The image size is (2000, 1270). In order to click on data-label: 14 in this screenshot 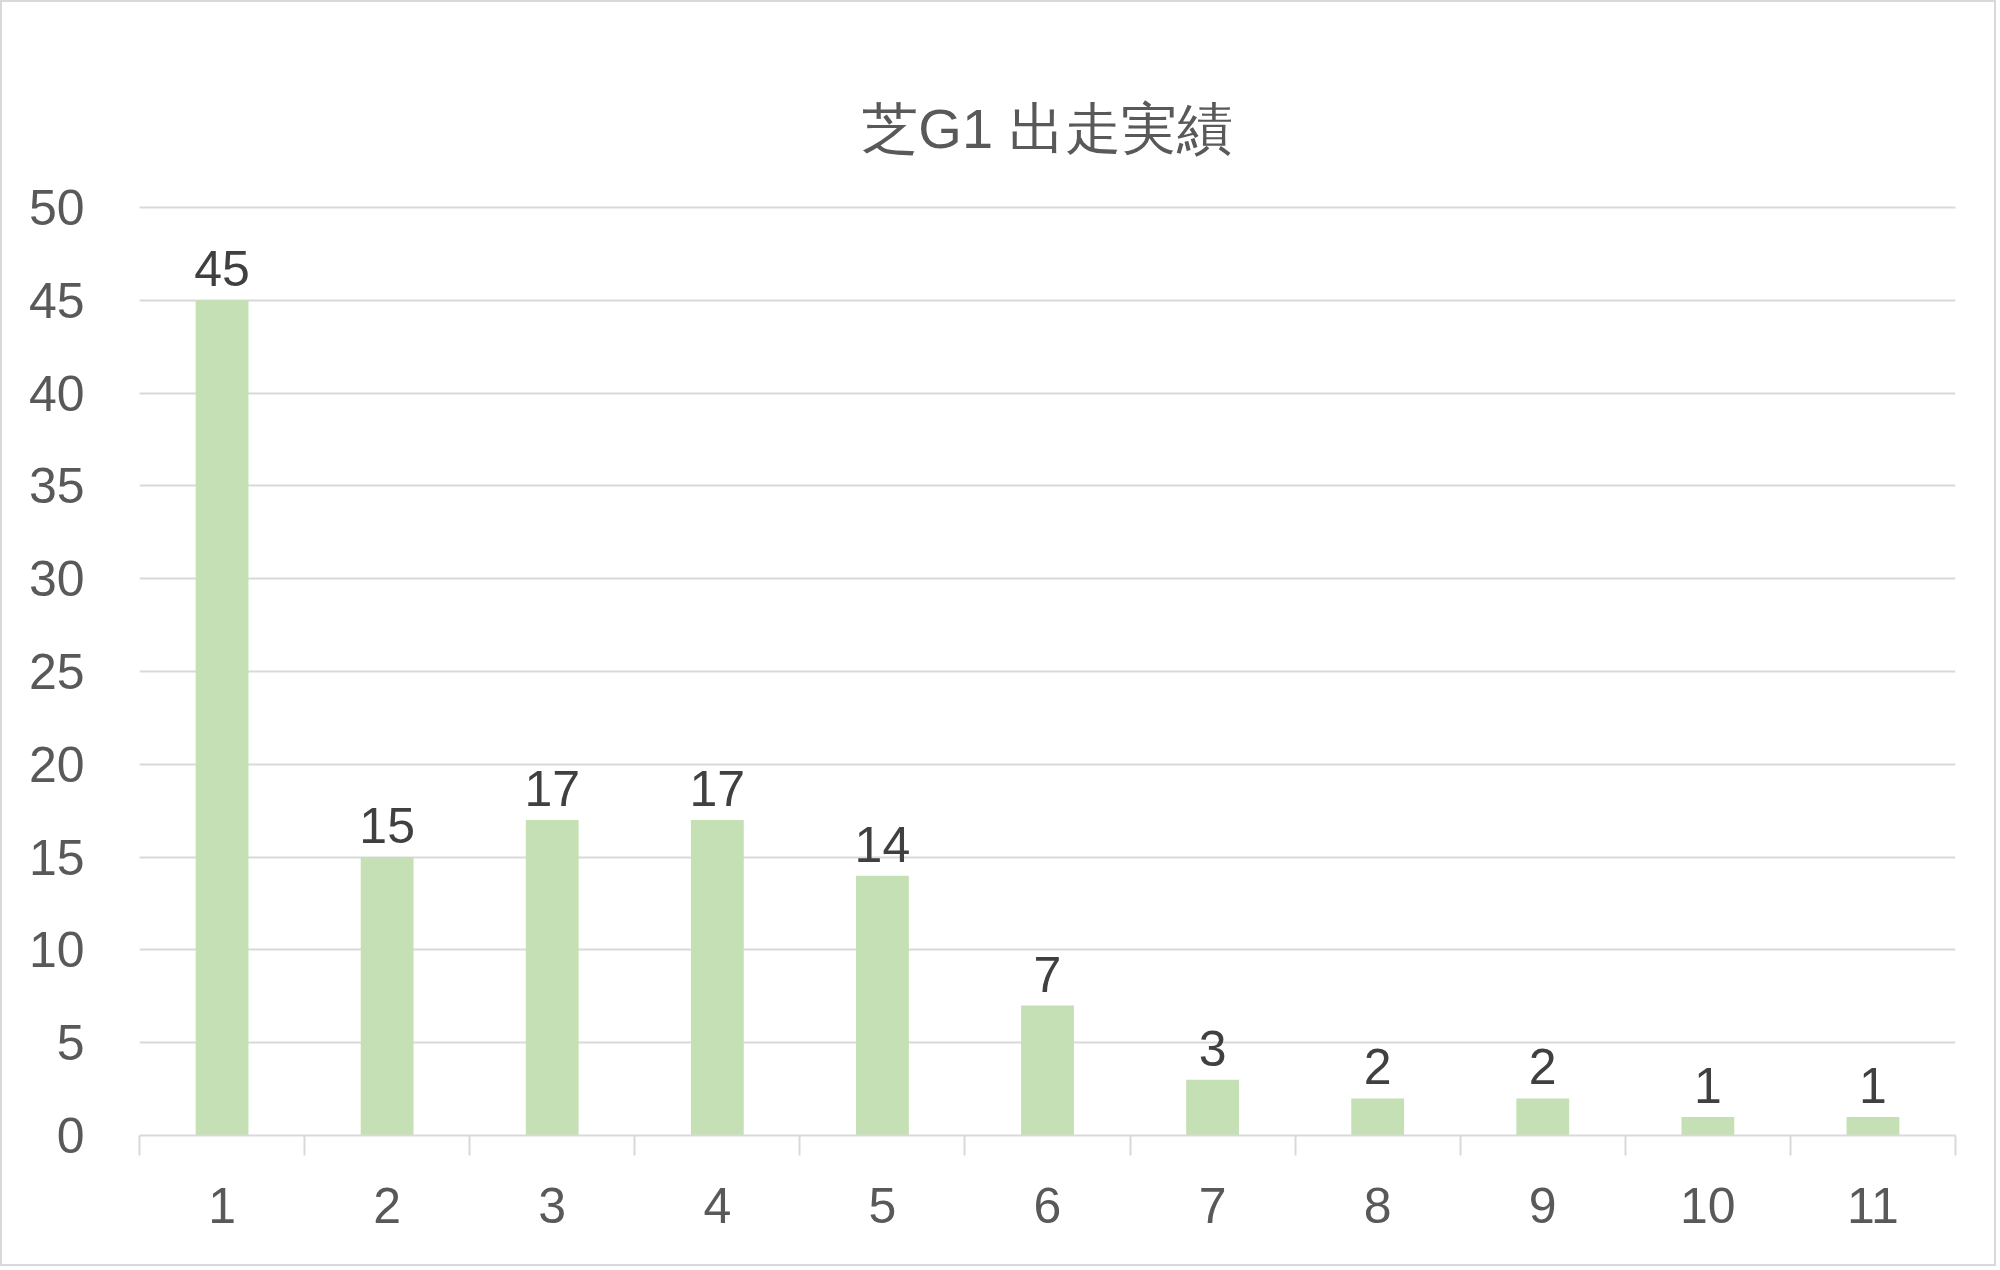, I will do `click(882, 844)`.